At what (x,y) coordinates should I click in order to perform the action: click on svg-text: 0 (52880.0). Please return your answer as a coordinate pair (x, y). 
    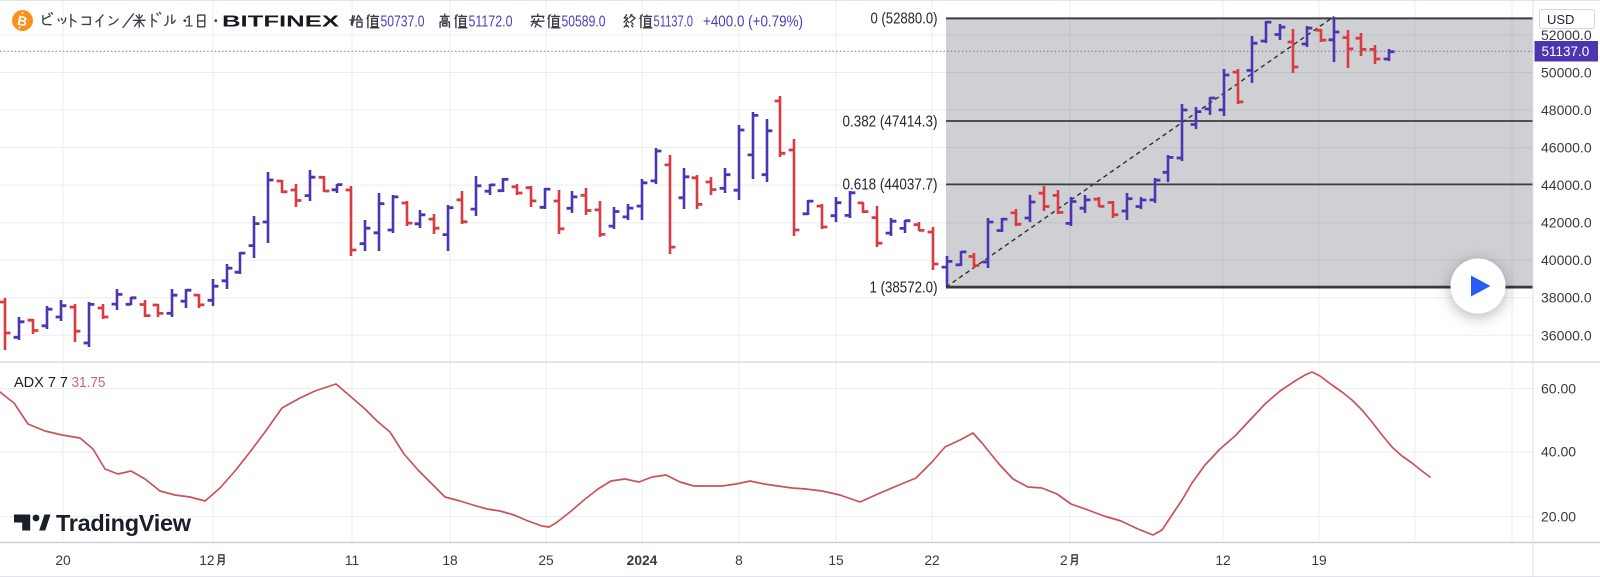
    Looking at the image, I should click on (904, 19).